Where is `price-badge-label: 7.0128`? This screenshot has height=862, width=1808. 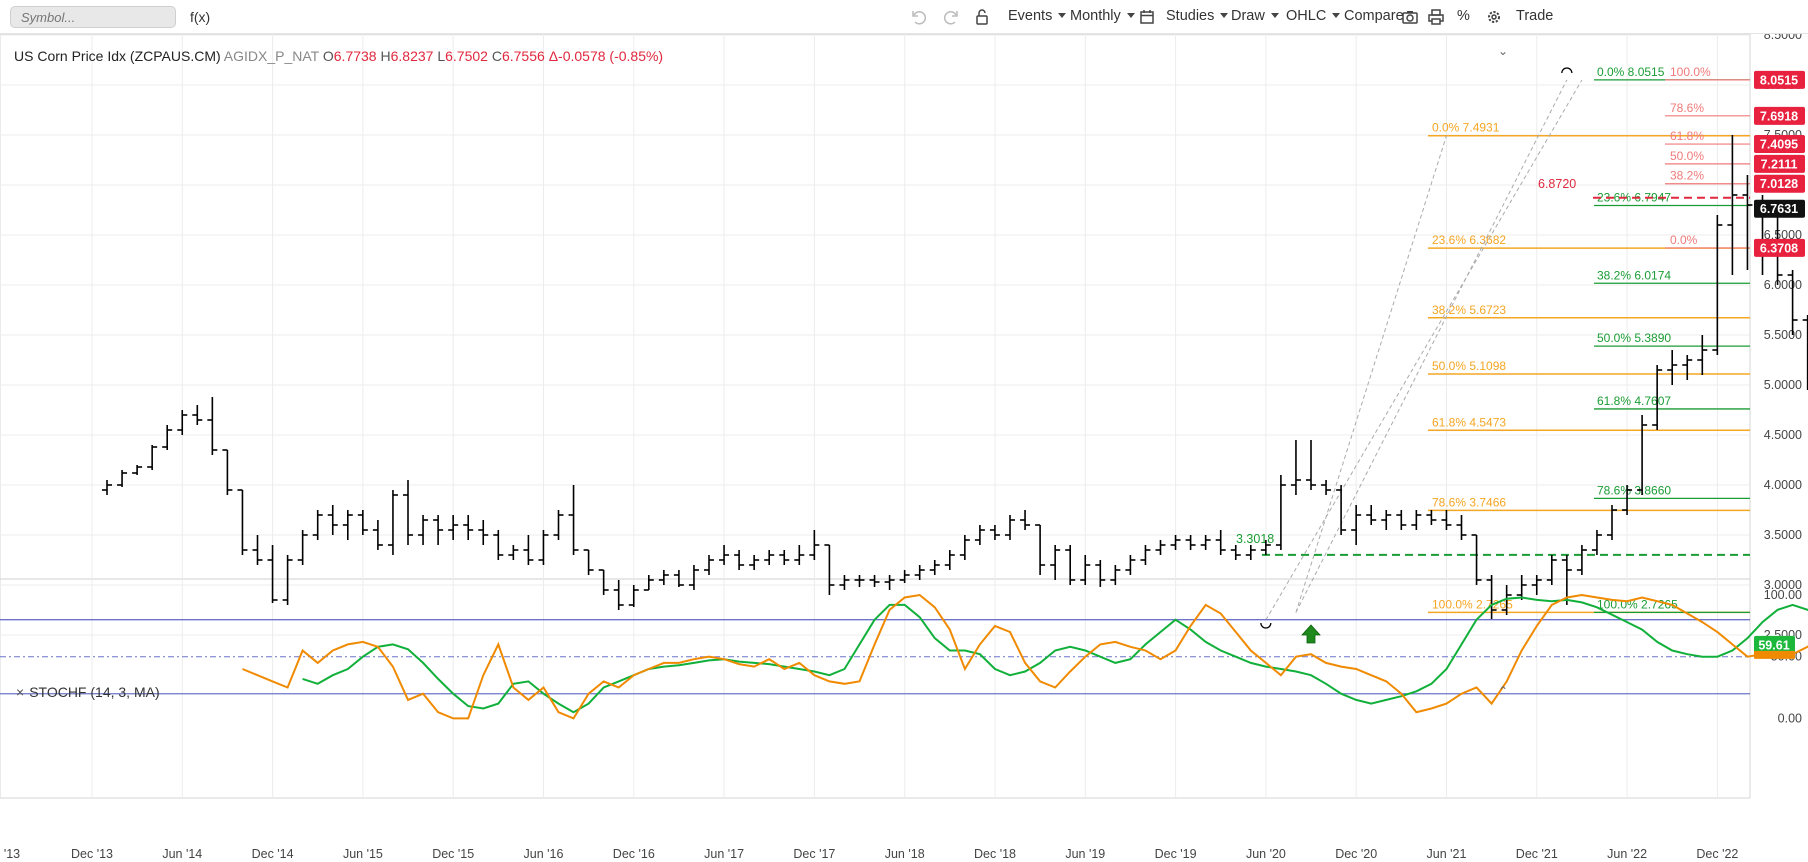
price-badge-label: 7.0128 is located at coordinates (1779, 184).